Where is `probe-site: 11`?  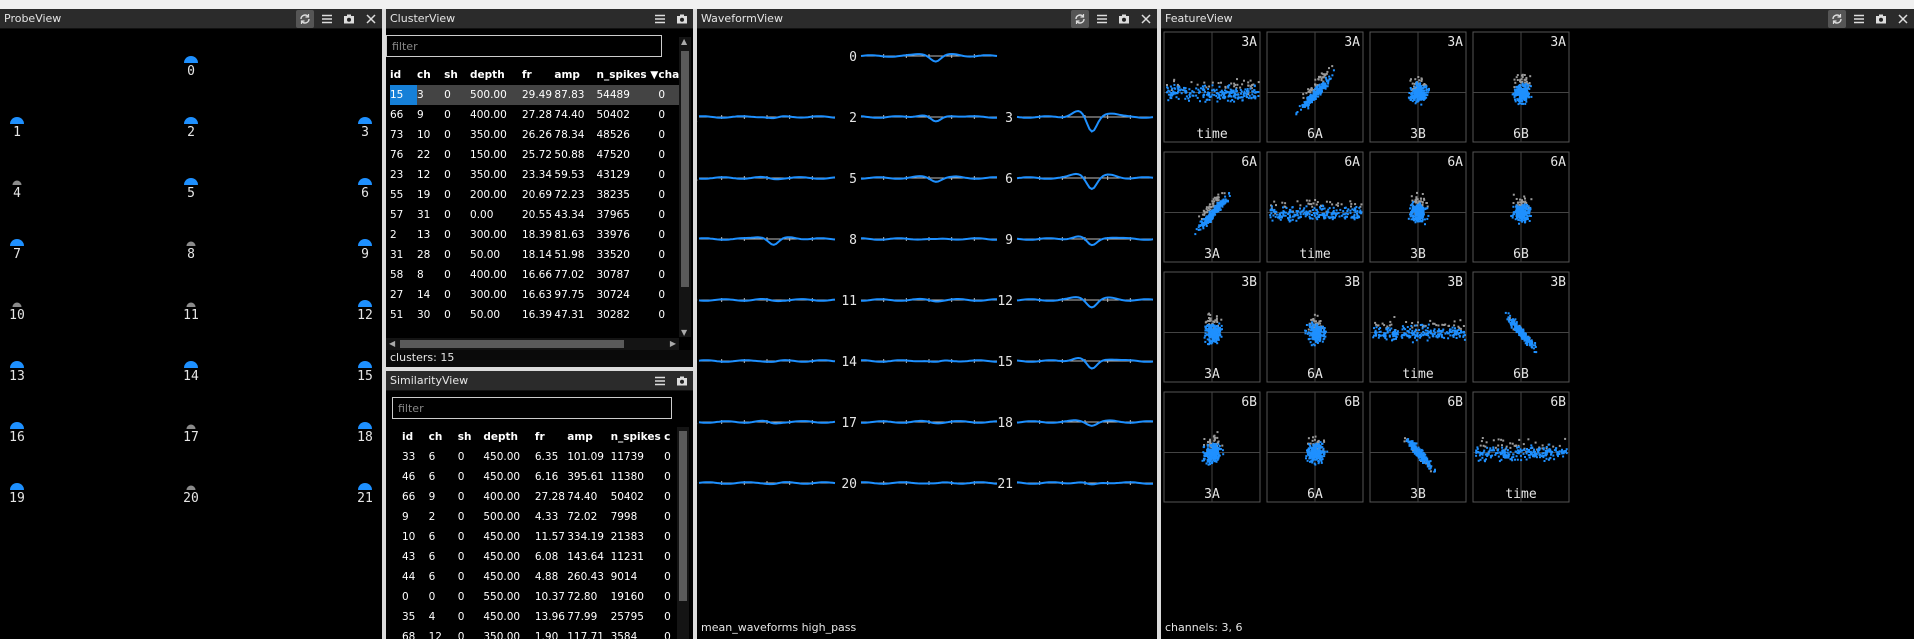
probe-site: 11 is located at coordinates (191, 313).